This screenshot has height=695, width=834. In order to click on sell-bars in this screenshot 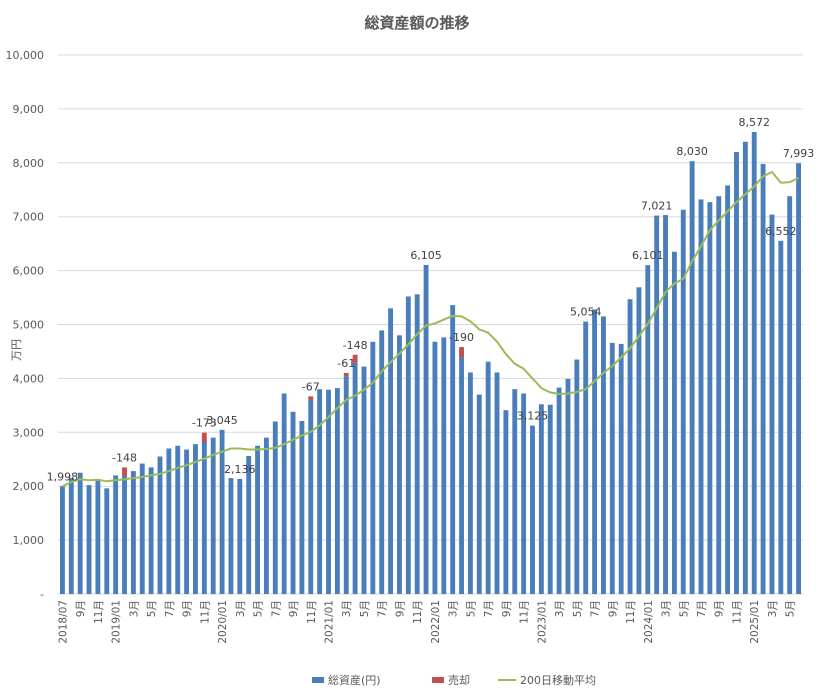, I will do `click(293, 411)`.